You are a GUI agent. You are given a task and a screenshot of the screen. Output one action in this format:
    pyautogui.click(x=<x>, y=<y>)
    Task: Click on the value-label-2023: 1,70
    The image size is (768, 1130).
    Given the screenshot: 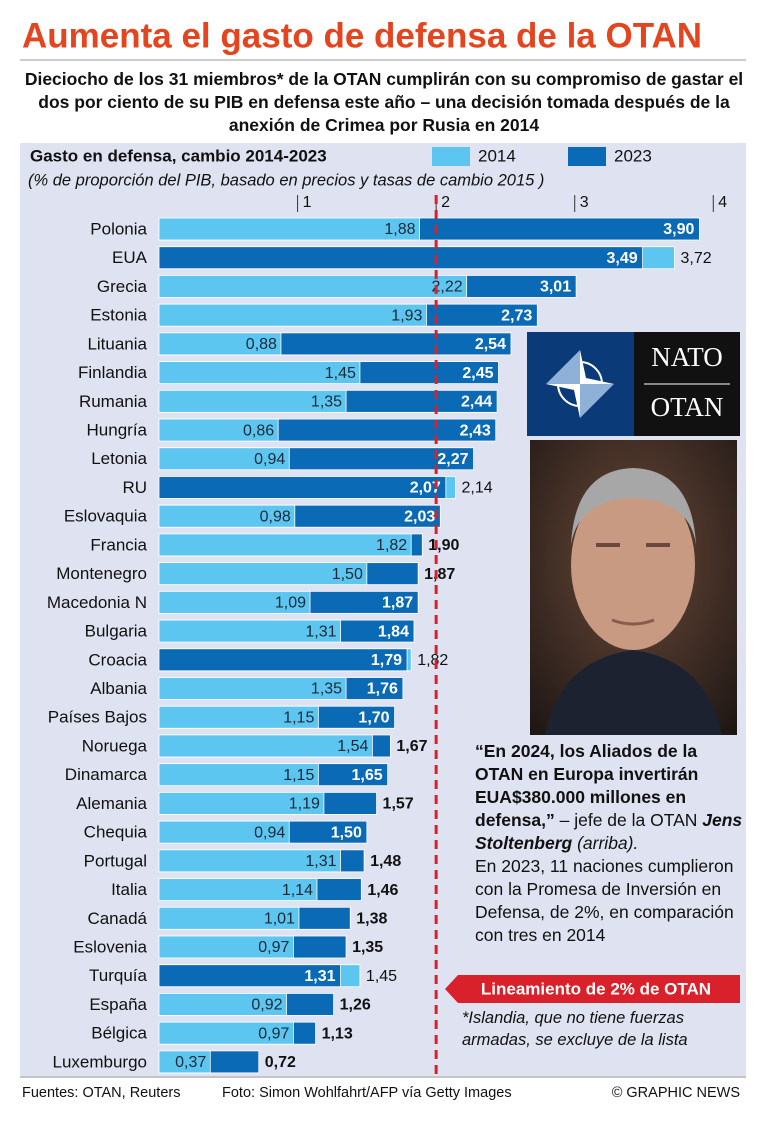 What is the action you would take?
    pyautogui.click(x=373, y=717)
    